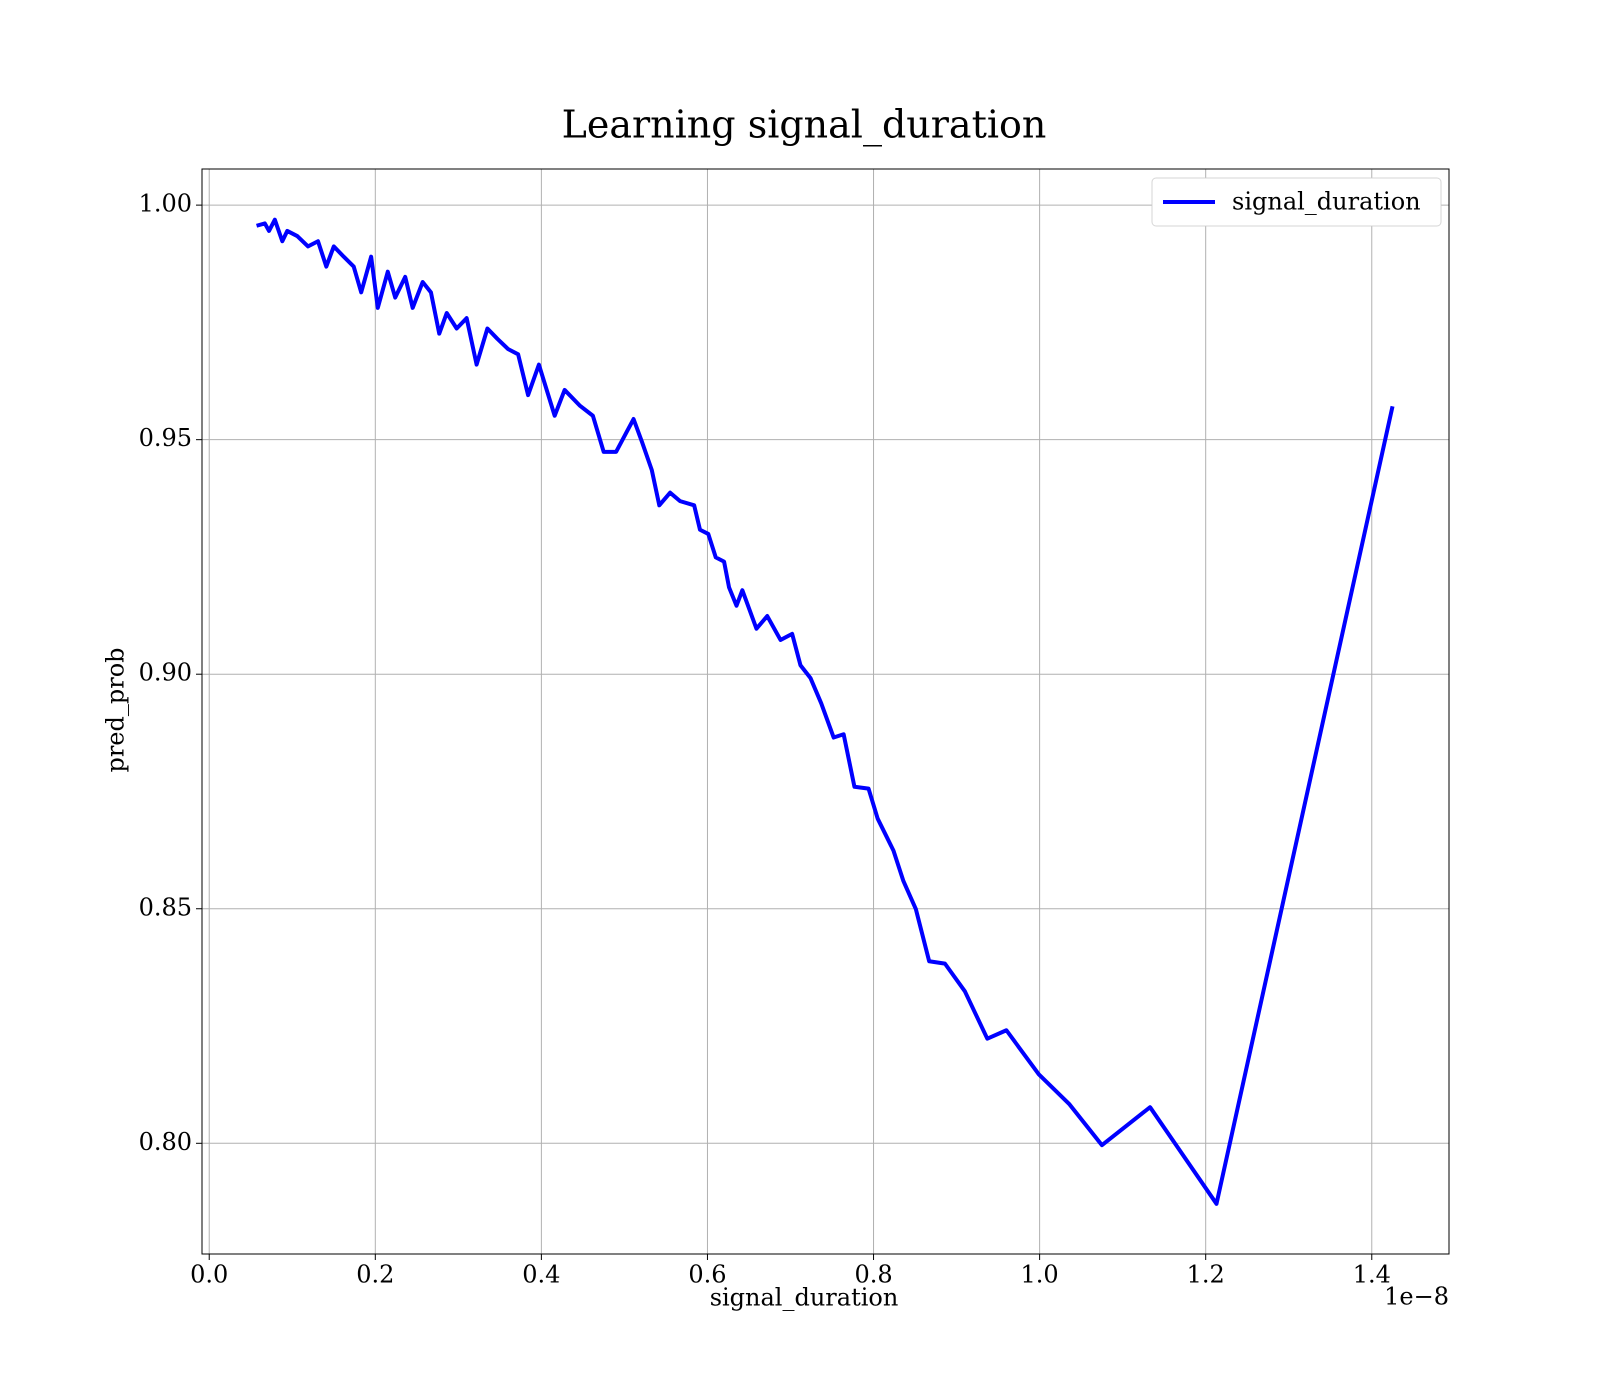 Image resolution: width=1600 pixels, height=1400 pixels. Describe the element at coordinates (165, 907) in the screenshot. I see `y-tick-label: 0.85` at that location.